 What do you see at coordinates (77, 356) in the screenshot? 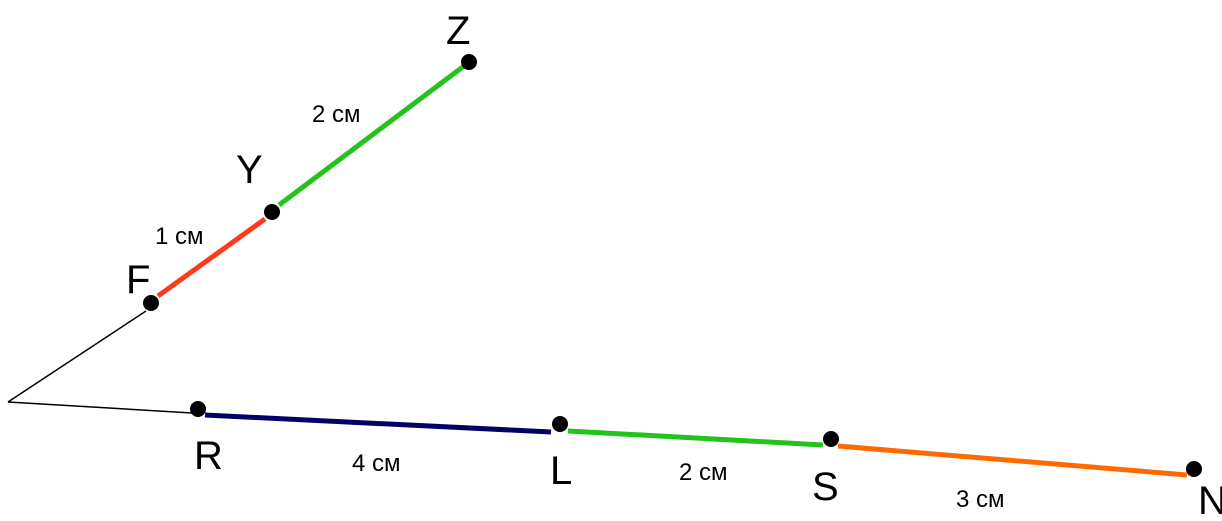
I see `ray-vertex-to-F` at bounding box center [77, 356].